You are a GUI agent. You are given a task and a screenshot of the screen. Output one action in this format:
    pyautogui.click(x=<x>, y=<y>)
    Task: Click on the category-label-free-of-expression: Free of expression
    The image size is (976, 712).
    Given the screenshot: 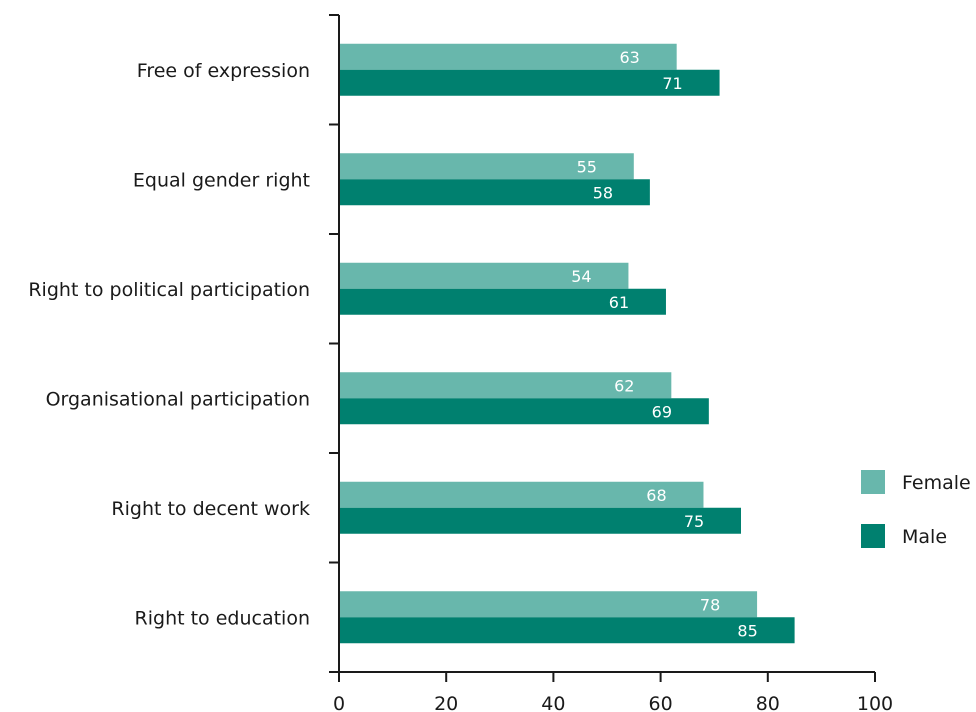 What is the action you would take?
    pyautogui.click(x=223, y=71)
    